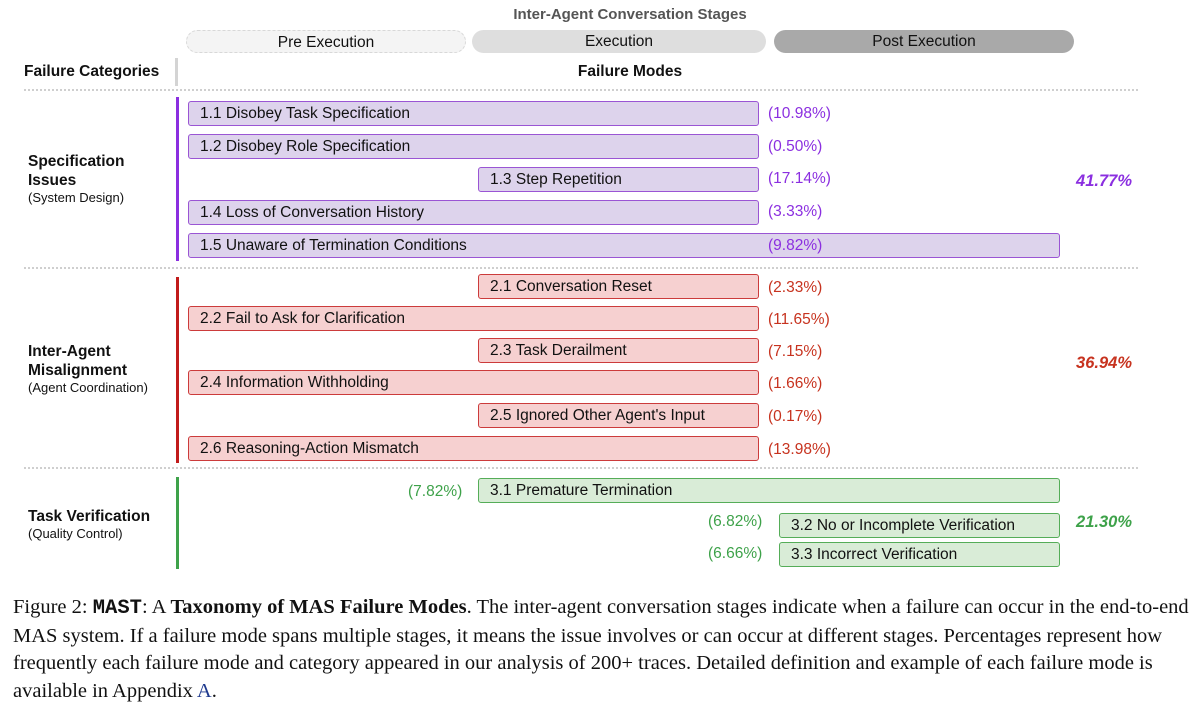  I want to click on failure-mode-1-3-pct: (17.14%), so click(799, 178).